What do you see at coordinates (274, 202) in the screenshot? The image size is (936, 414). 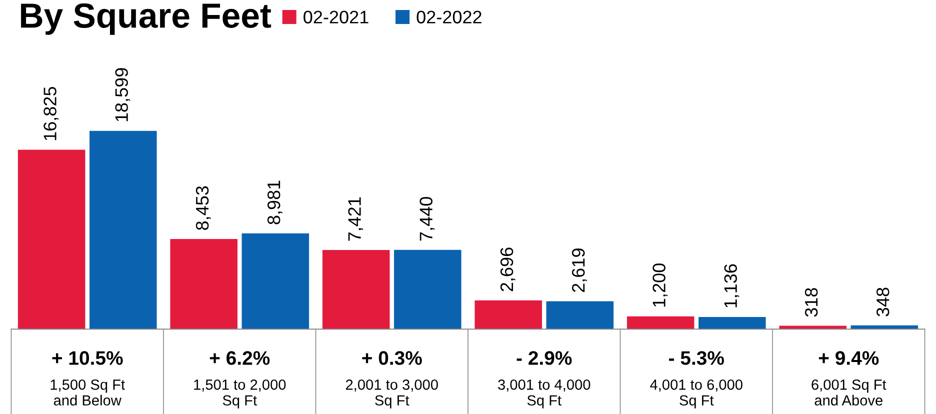 I see `data-label: 8,981` at bounding box center [274, 202].